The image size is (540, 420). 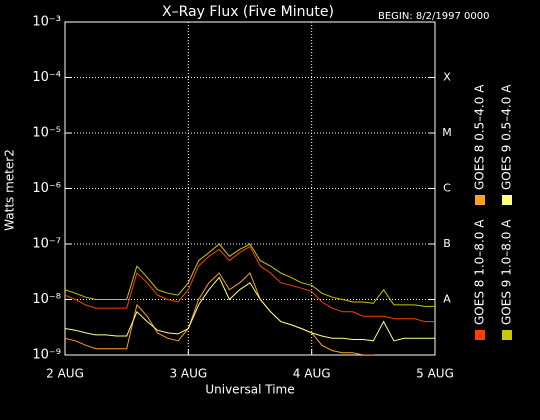 I want to click on y-tick-label: 10⁻⁴, so click(x=46, y=77).